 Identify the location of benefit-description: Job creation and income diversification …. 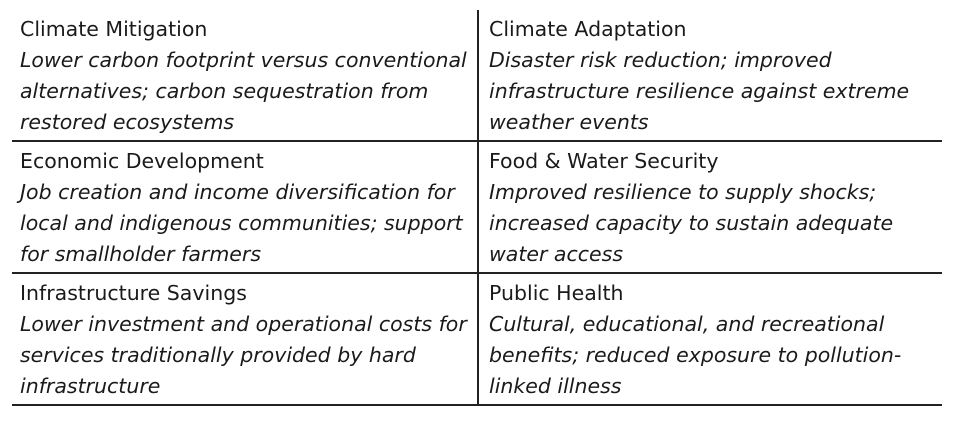
(241, 223).